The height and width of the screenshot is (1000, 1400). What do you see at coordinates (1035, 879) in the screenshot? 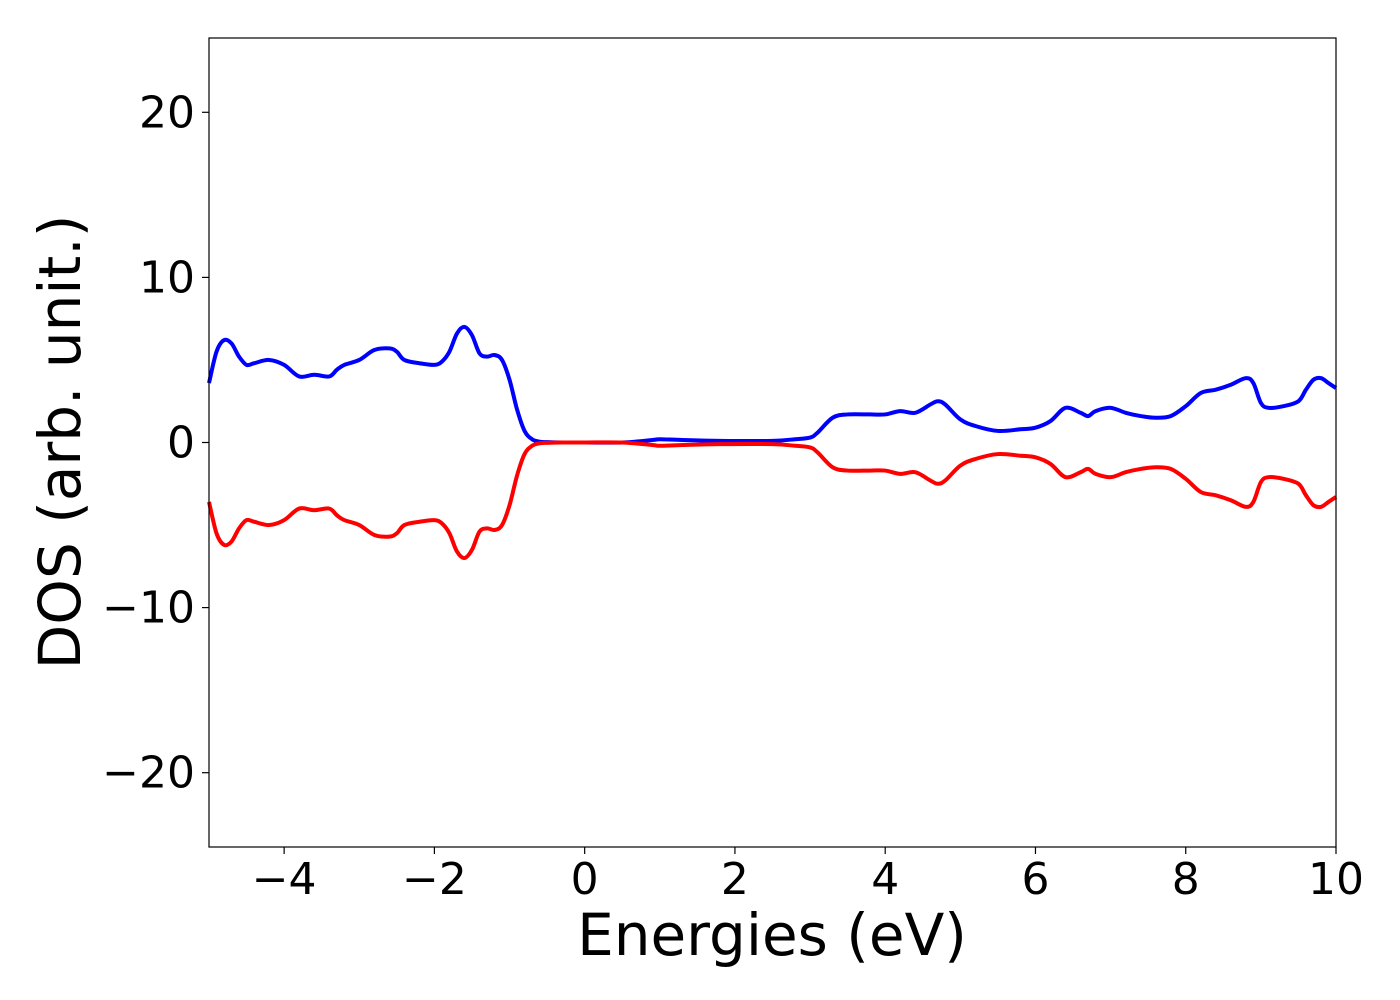
I see `x-tick-label: 6` at bounding box center [1035, 879].